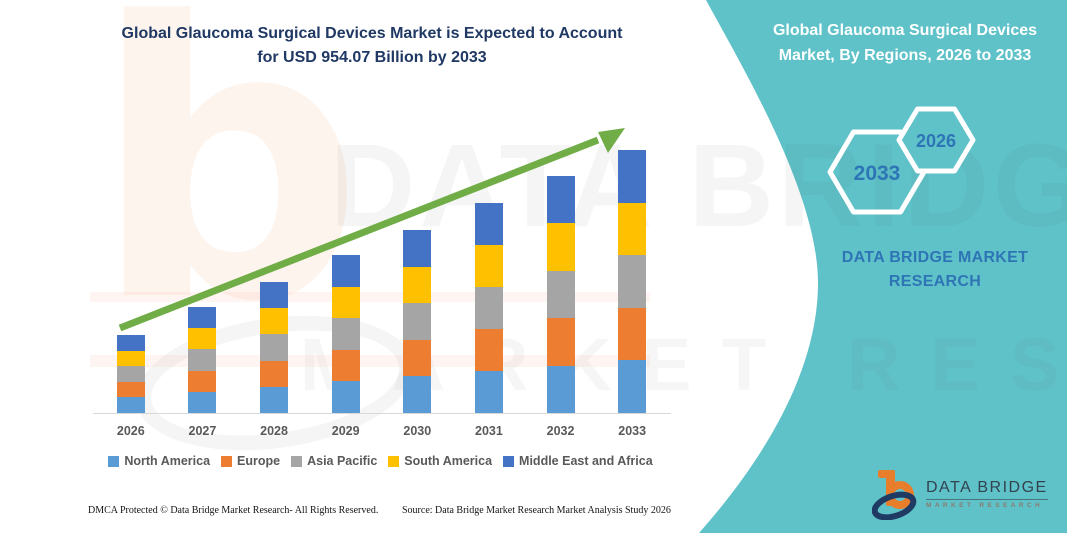  What do you see at coordinates (586, 461) in the screenshot?
I see `legend-label: Middle East and Africa` at bounding box center [586, 461].